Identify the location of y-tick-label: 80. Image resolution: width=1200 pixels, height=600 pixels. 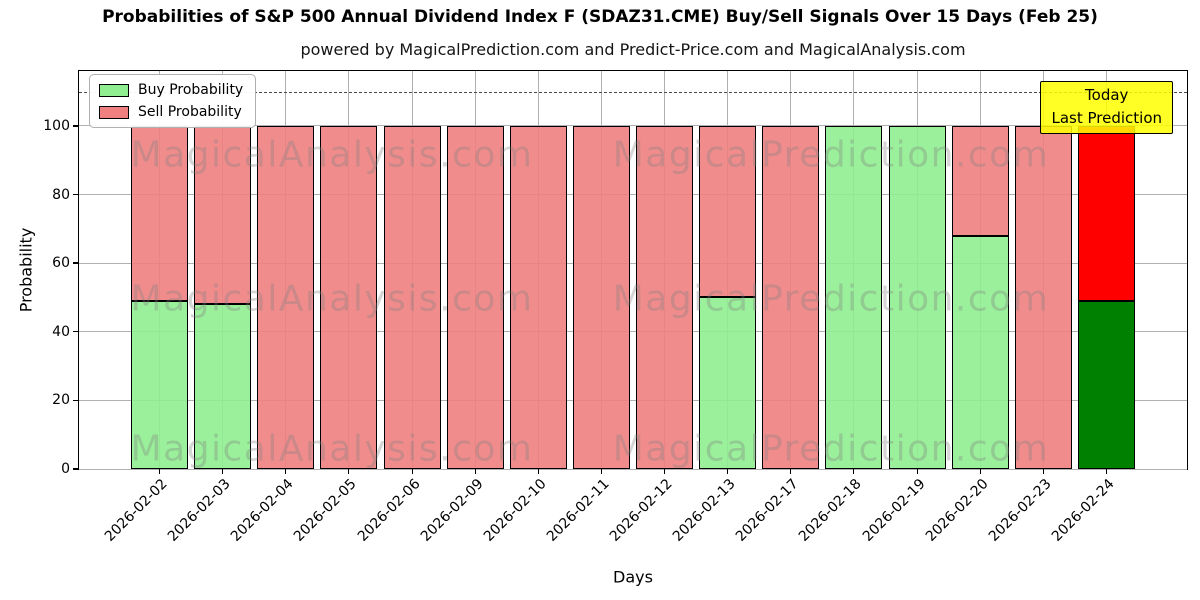
(61, 194).